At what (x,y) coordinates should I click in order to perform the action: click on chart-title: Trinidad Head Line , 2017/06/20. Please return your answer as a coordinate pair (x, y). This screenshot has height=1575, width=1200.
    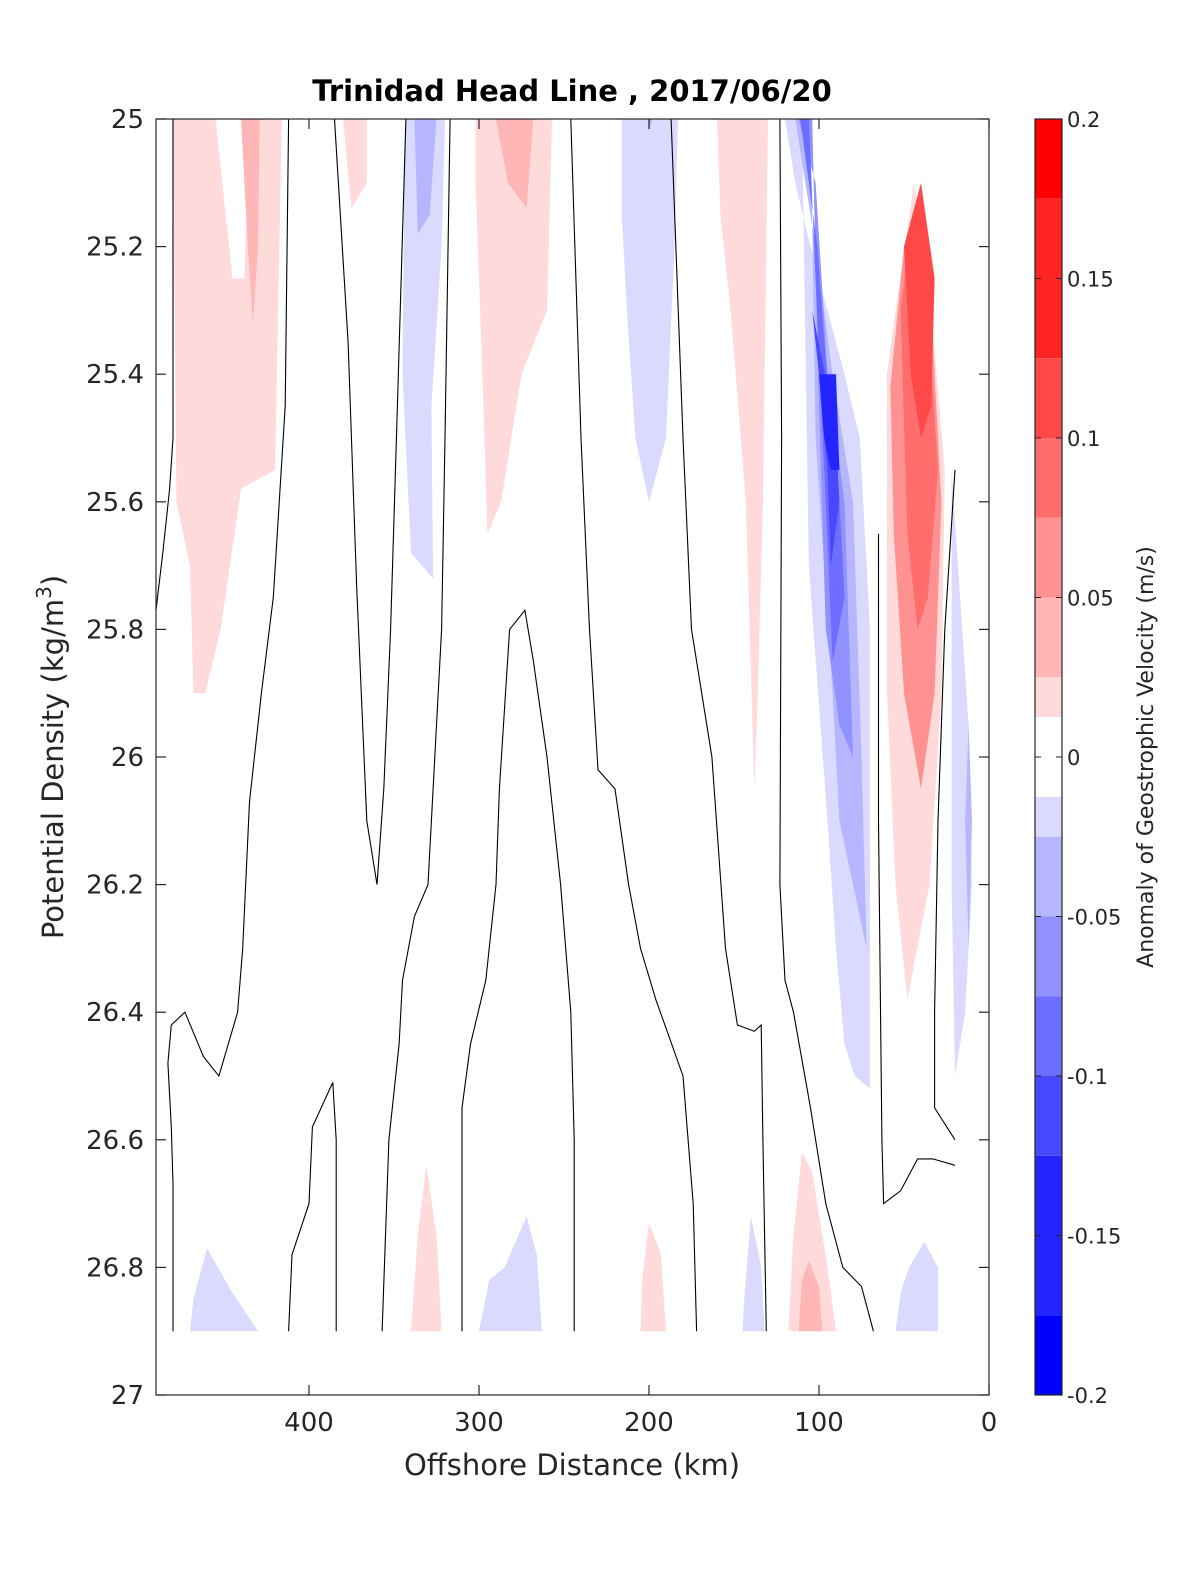
    Looking at the image, I should click on (572, 91).